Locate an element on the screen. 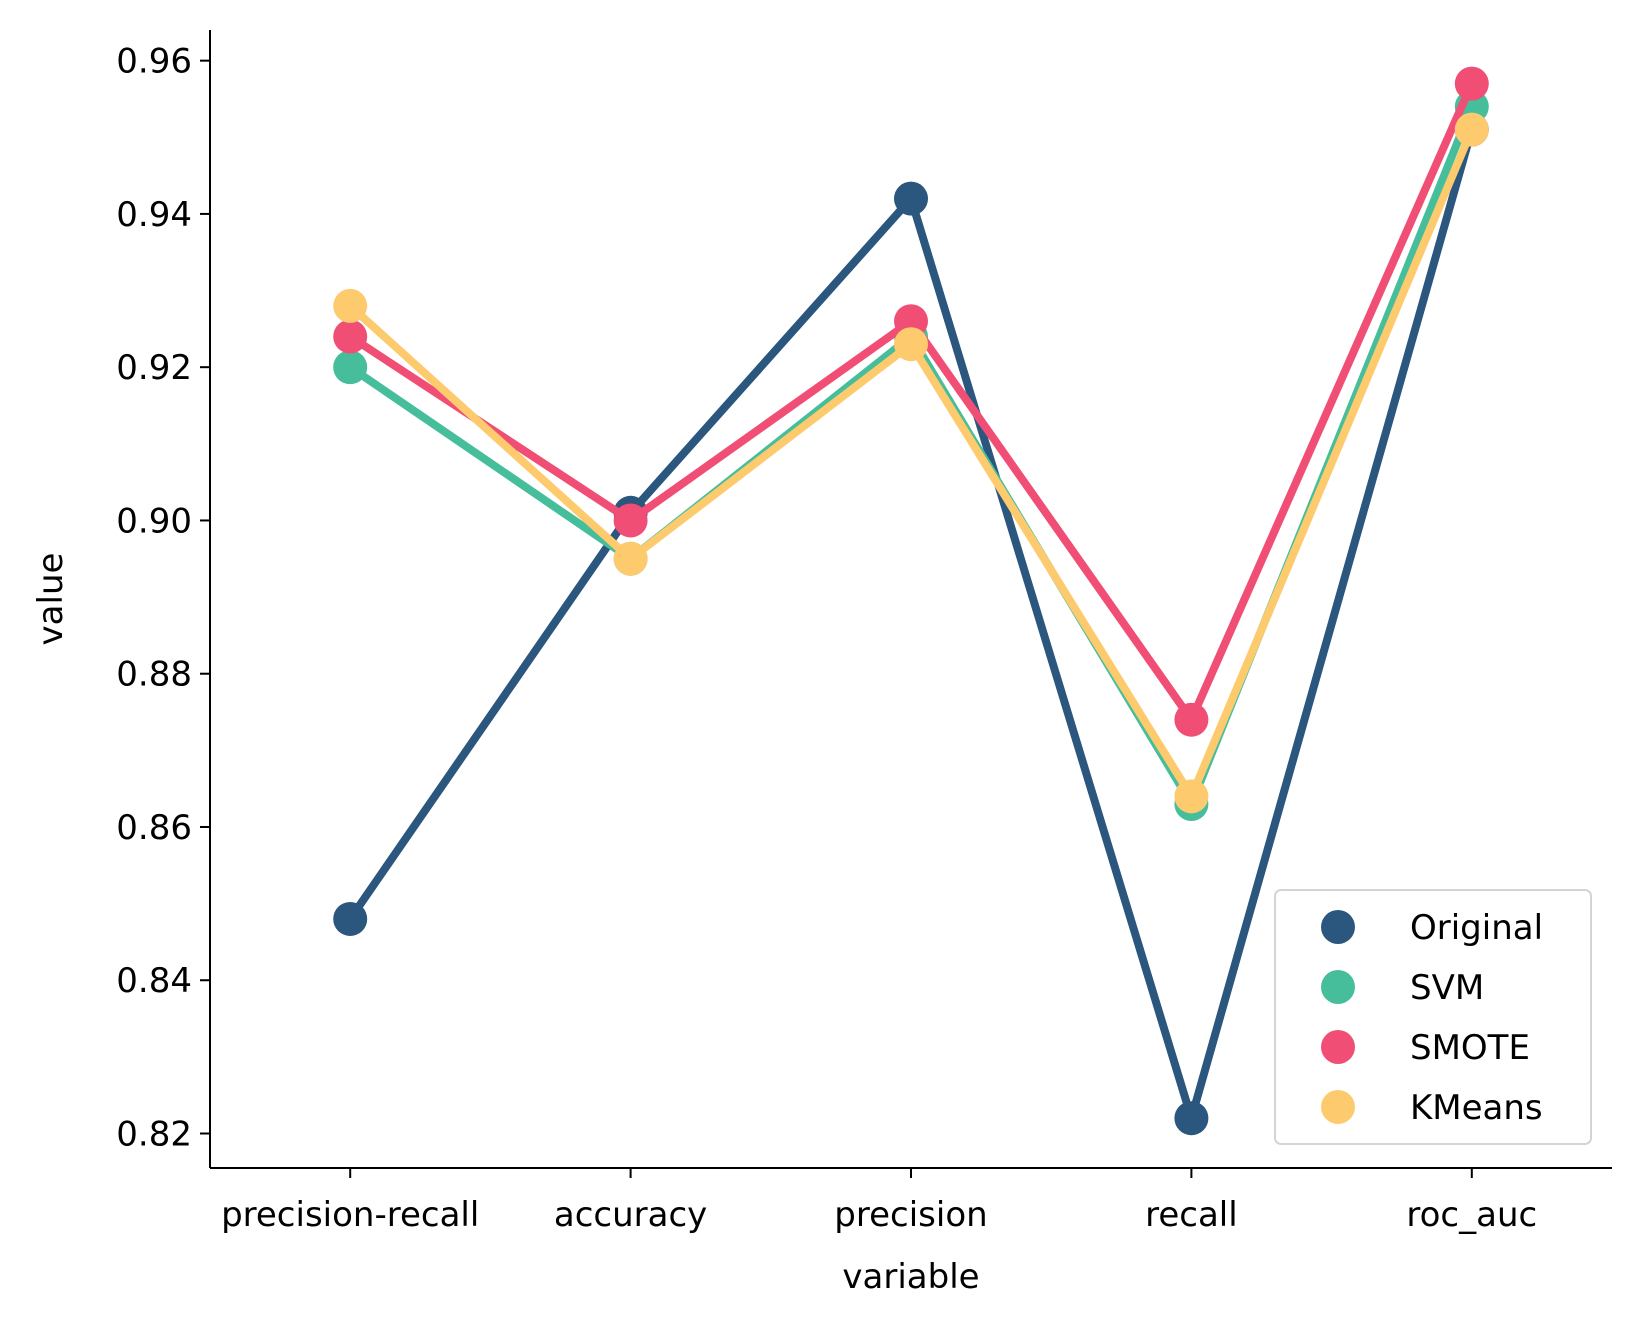  legend-label: KMeans is located at coordinates (1476, 1108).